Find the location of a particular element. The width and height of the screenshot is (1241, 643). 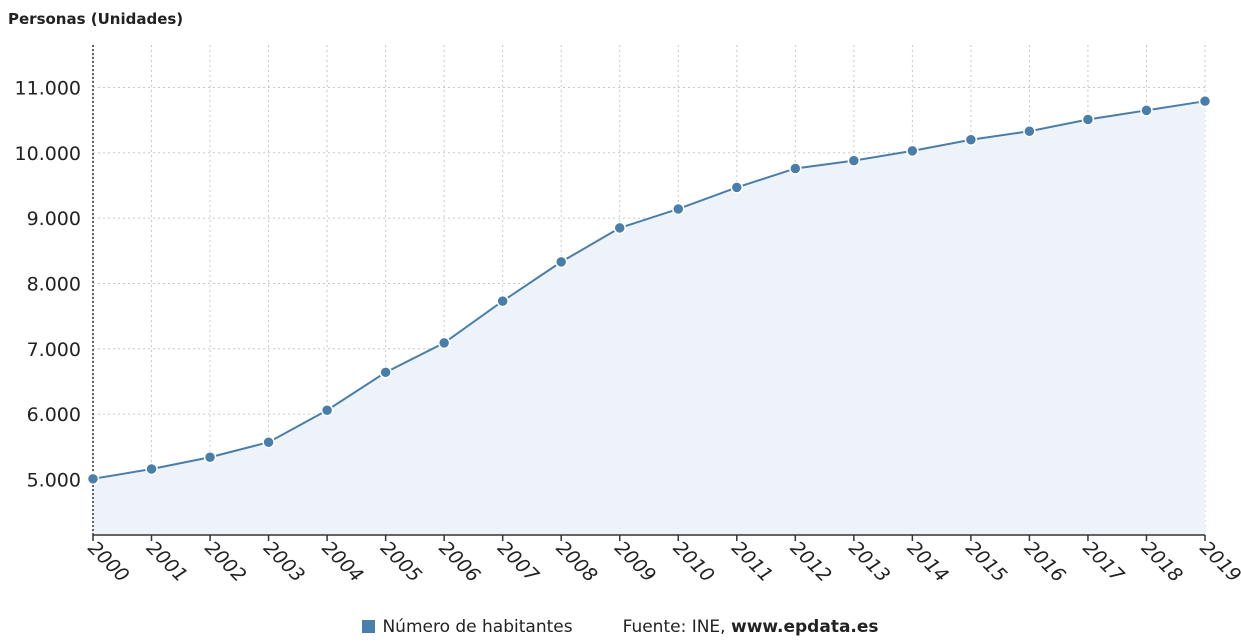

x-tick-label: 2002 is located at coordinates (226, 562).